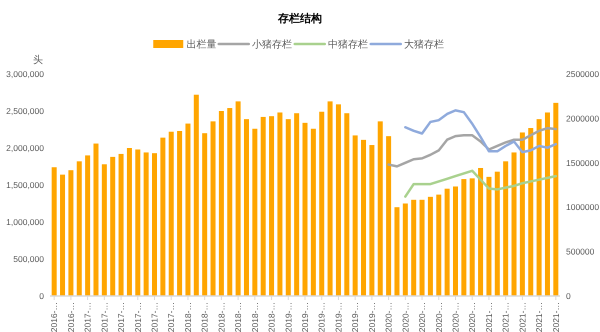  Describe the element at coordinates (583, 118) in the screenshot. I see `y2-tick-label: 2000000` at that location.